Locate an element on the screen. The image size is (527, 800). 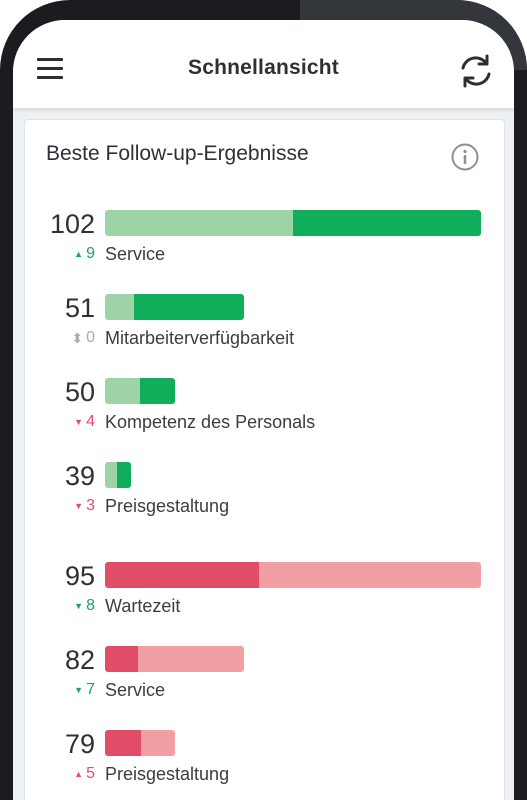
delta-value: 7 is located at coordinates (90, 689).